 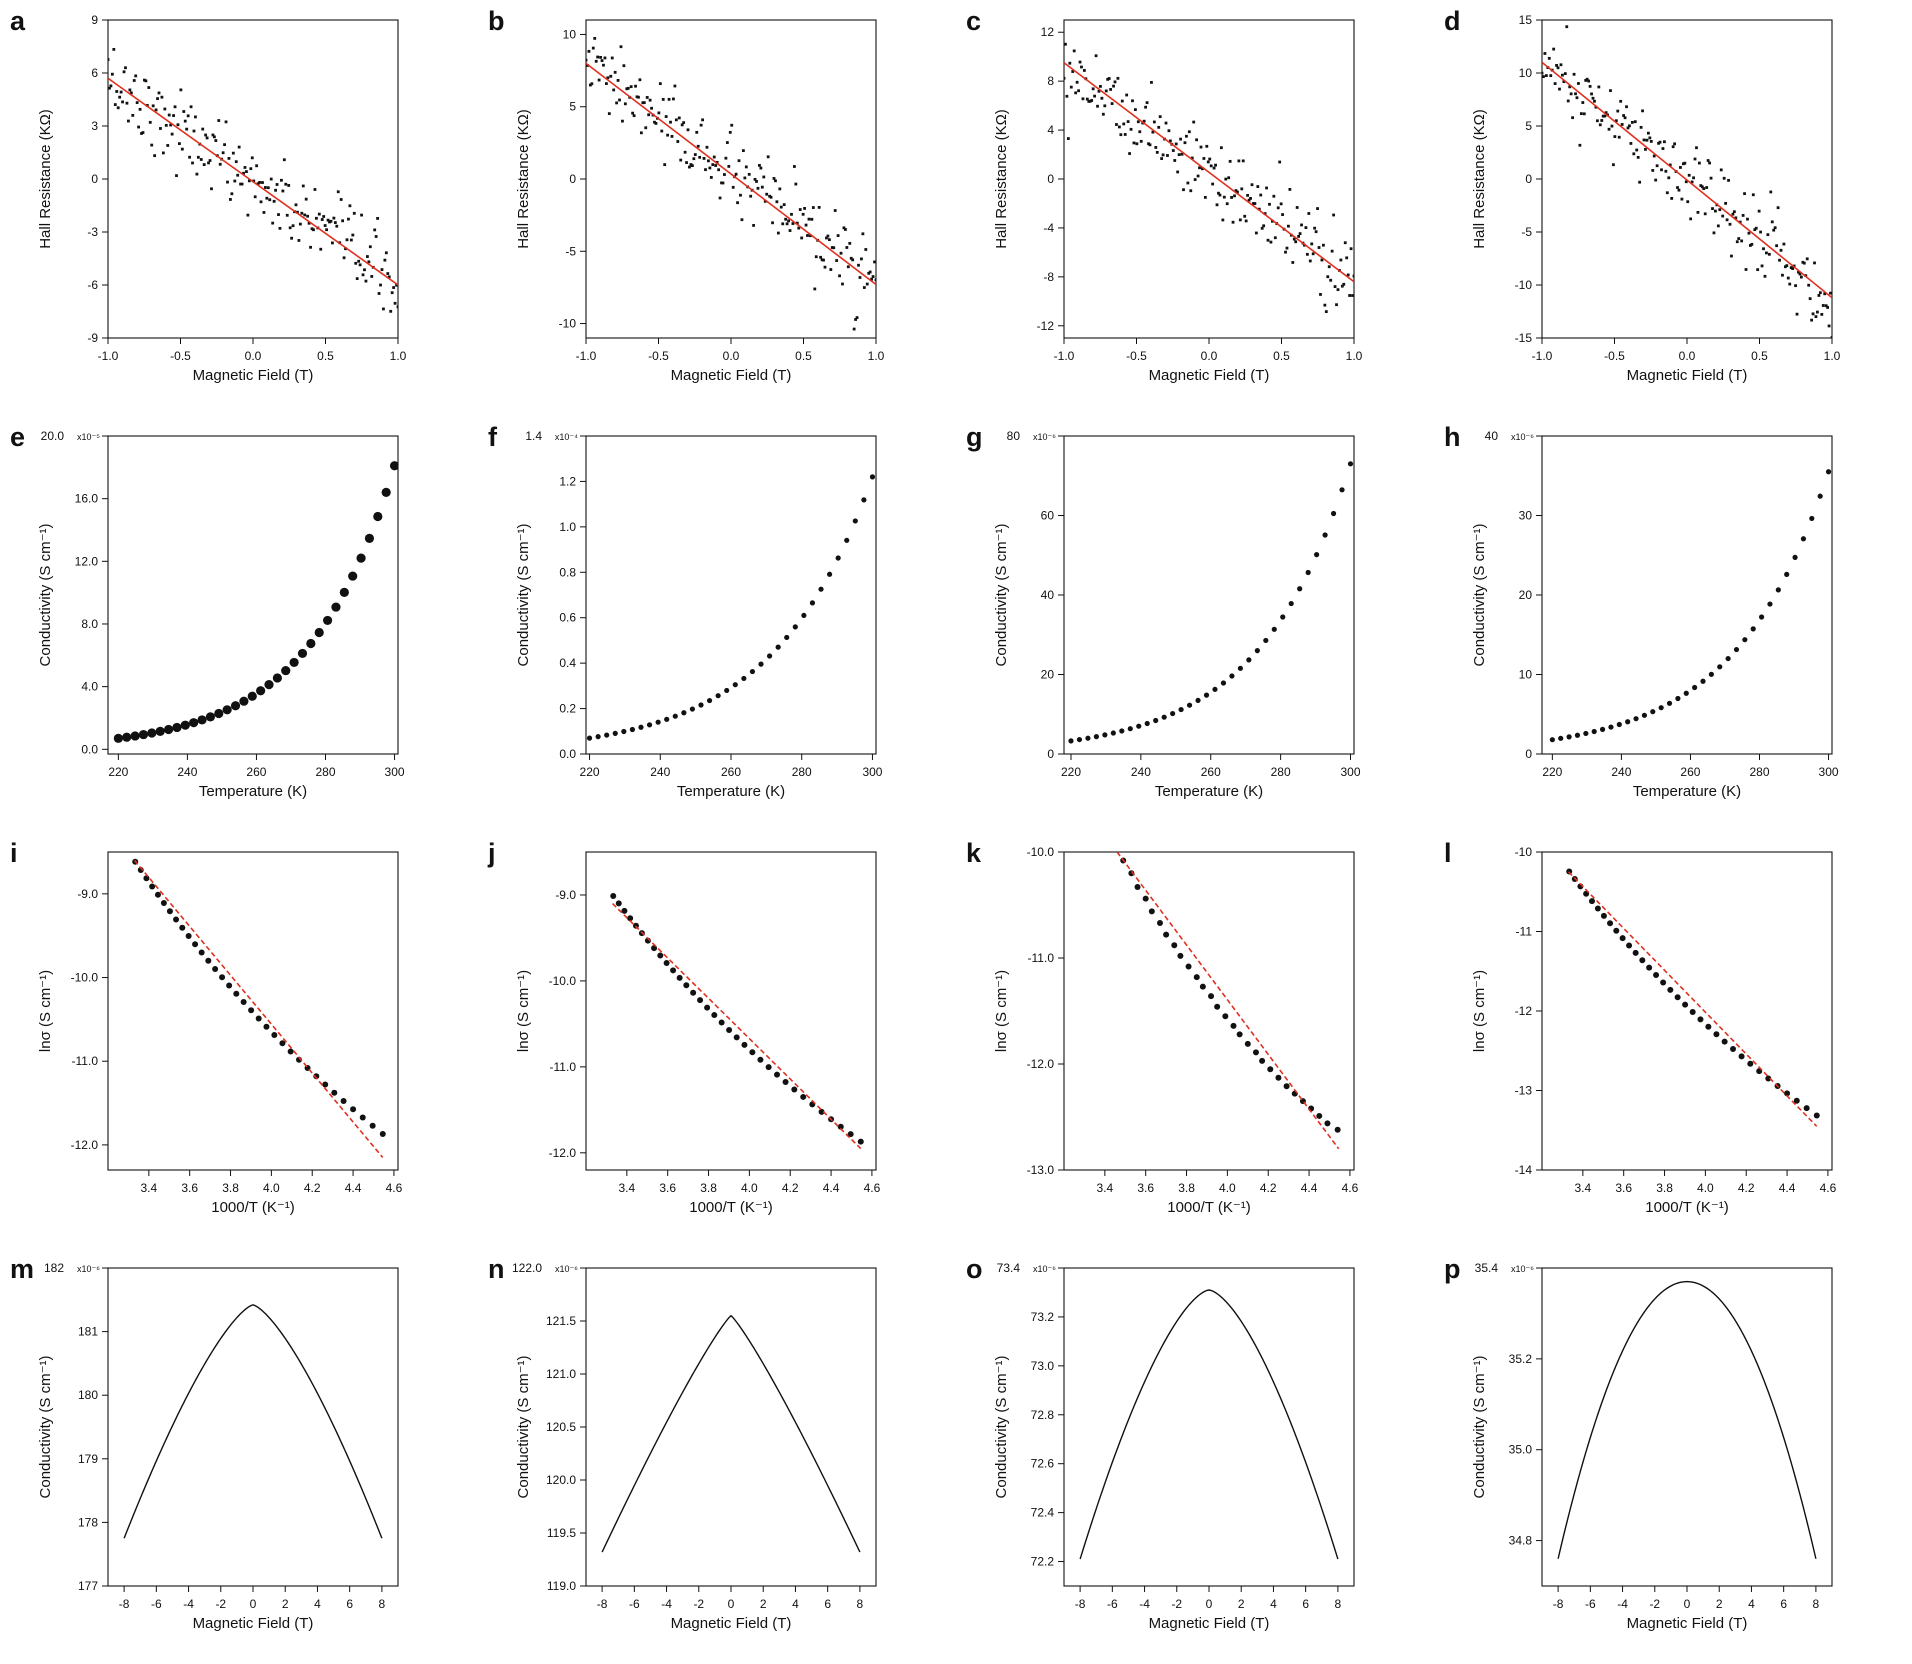 What do you see at coordinates (1145, 1188) in the screenshot?
I see `x-tick-label: 3.6` at bounding box center [1145, 1188].